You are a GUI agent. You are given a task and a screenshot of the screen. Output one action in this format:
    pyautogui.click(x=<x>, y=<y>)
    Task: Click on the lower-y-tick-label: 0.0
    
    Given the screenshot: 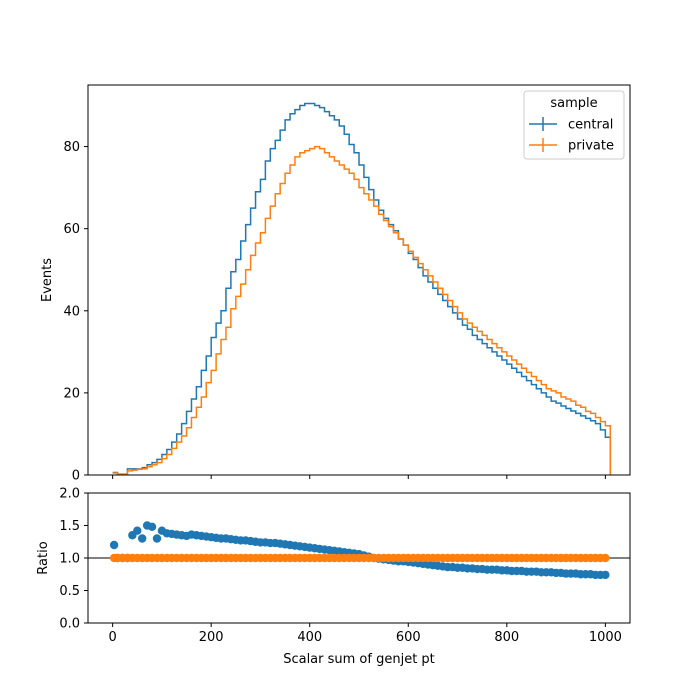 What is the action you would take?
    pyautogui.click(x=69, y=624)
    